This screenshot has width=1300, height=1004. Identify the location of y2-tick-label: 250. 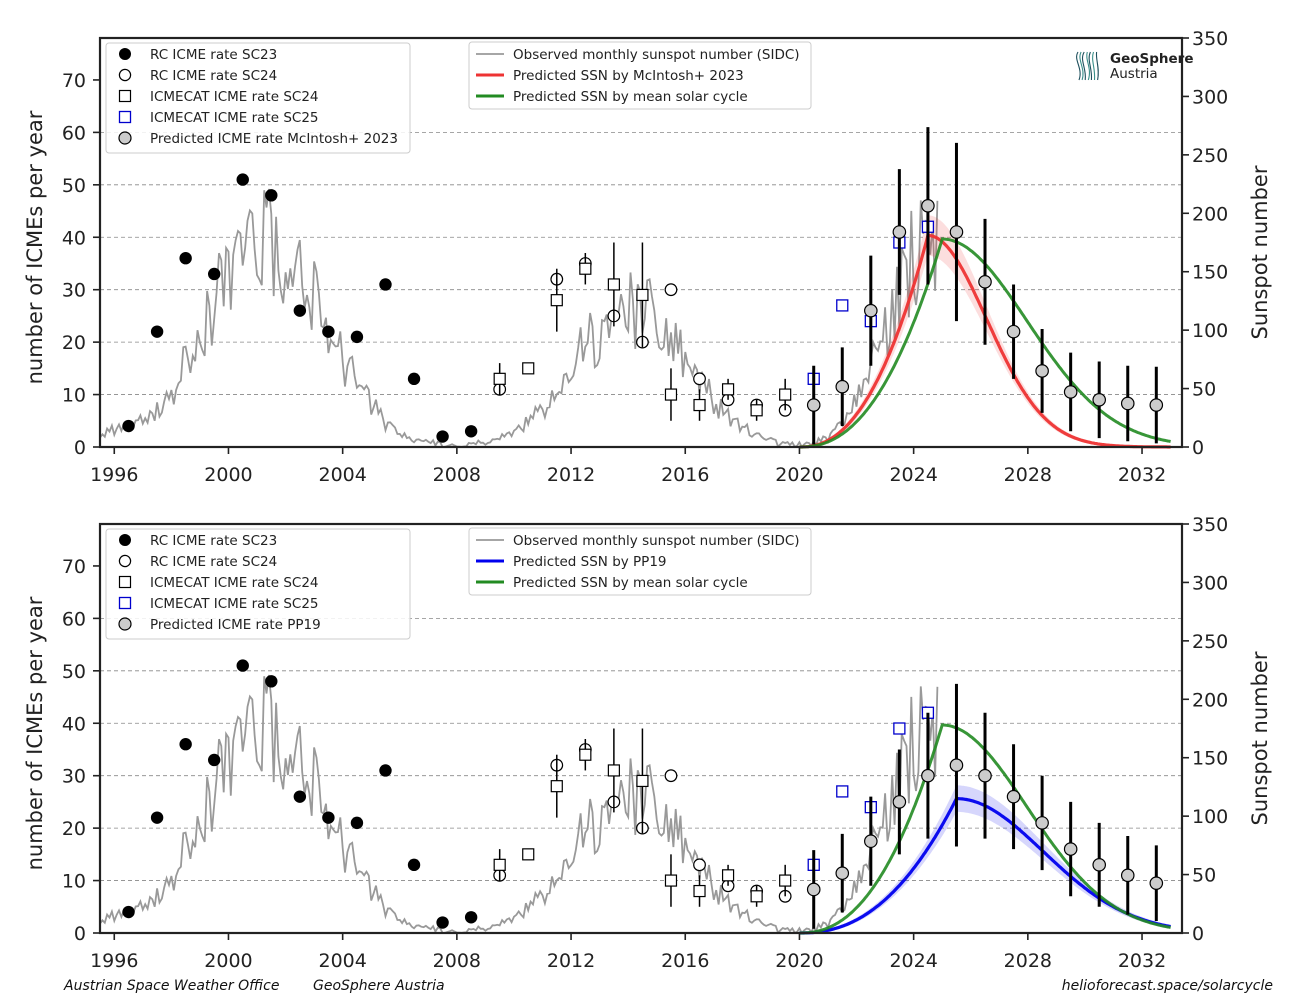
(1210, 642).